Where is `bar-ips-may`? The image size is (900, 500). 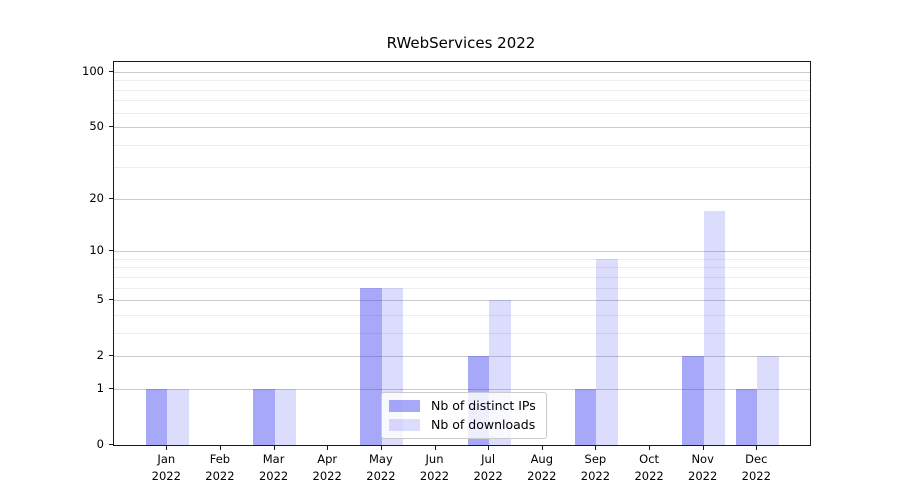
bar-ips-may is located at coordinates (371, 366).